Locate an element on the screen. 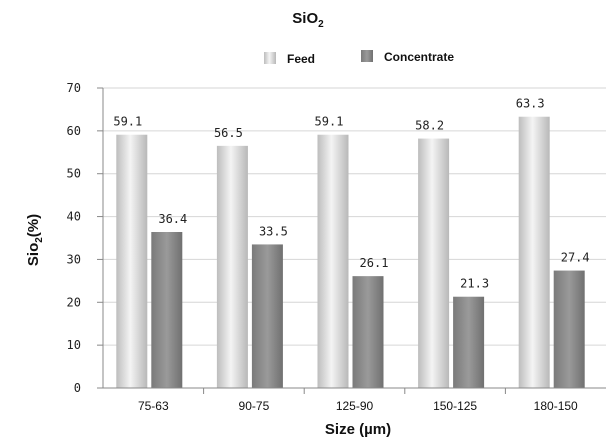  feed-value-label-90-75: 56.5 is located at coordinates (228, 133).